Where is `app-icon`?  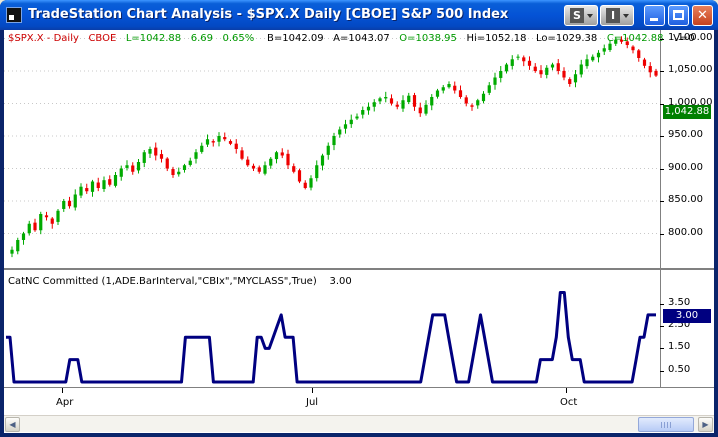 app-icon is located at coordinates (14, 15).